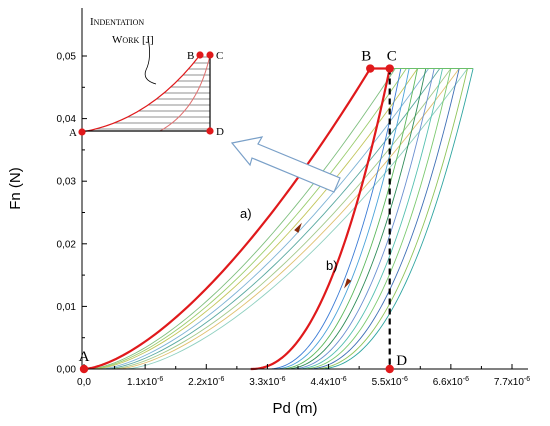 The width and height of the screenshot is (550, 426). I want to click on inset-point-label-c: C, so click(219, 56).